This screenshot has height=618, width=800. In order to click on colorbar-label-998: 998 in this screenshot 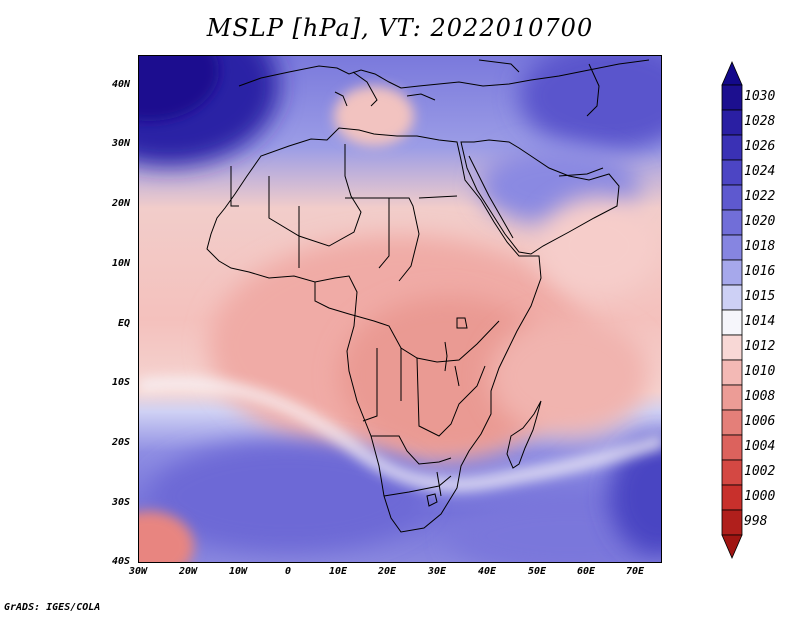, I will do `click(756, 521)`.